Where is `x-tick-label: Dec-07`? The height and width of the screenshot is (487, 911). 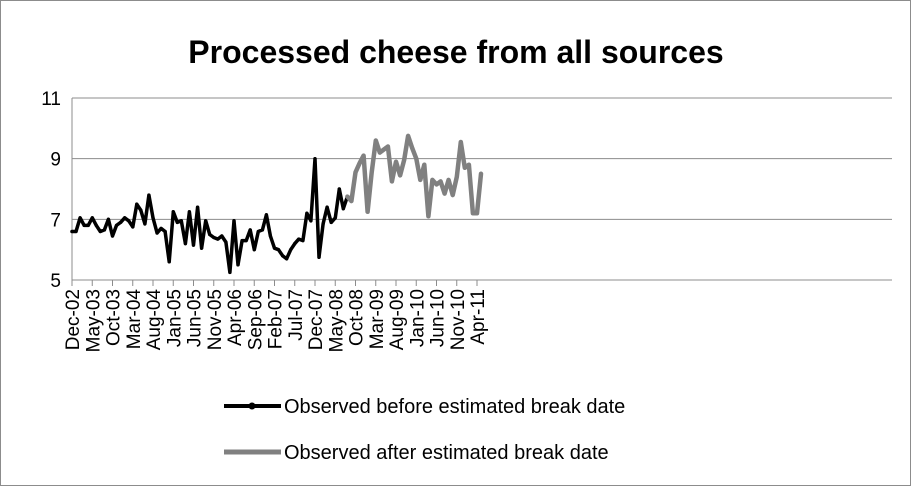 x-tick-label: Dec-07 is located at coordinates (316, 319).